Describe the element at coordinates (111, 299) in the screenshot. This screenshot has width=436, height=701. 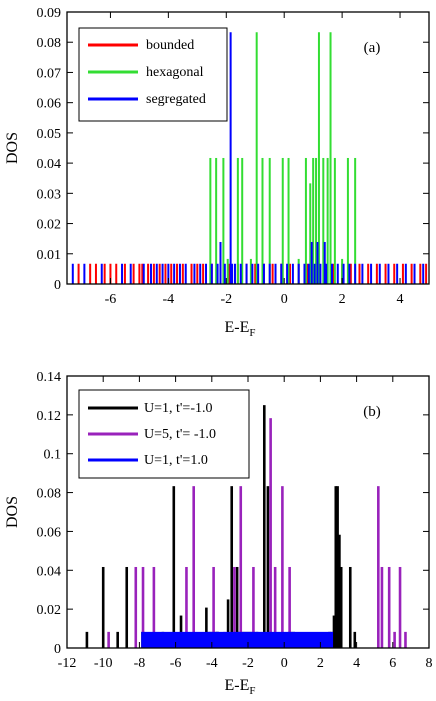
I see `panel-a-xtick-label-0: -6` at that location.